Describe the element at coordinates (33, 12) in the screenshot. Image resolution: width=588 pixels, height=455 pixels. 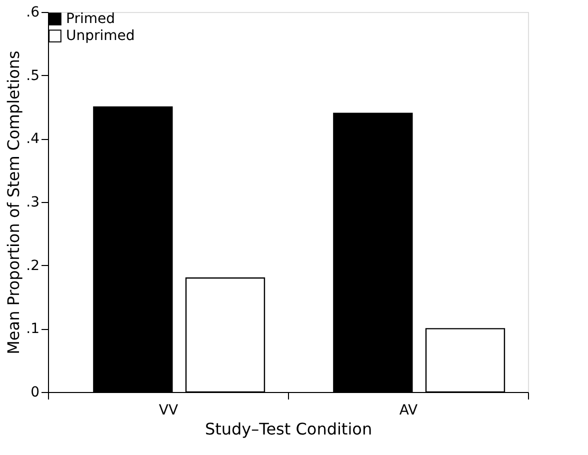
I see `y-tick-label: .6` at that location.